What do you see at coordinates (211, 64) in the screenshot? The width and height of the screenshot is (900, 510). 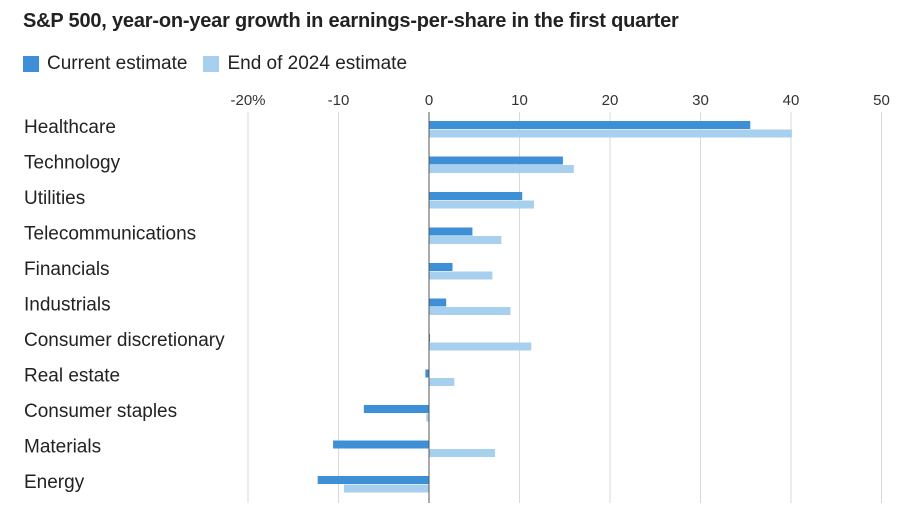 I see `legend-swatch-end-2024` at bounding box center [211, 64].